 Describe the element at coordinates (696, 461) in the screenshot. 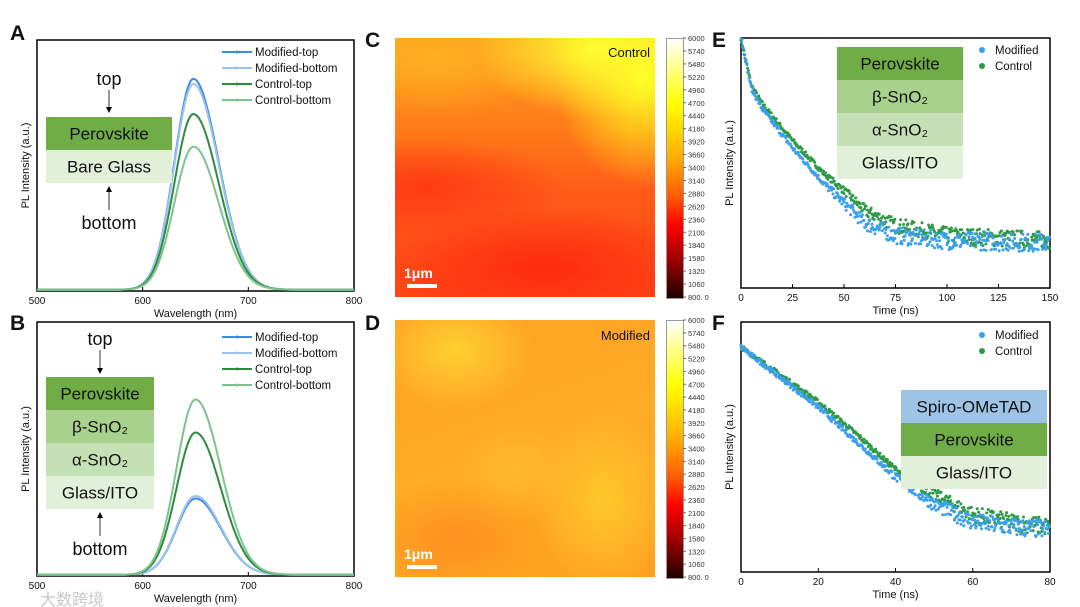

I see `colorbar-tick-label: 3140` at that location.